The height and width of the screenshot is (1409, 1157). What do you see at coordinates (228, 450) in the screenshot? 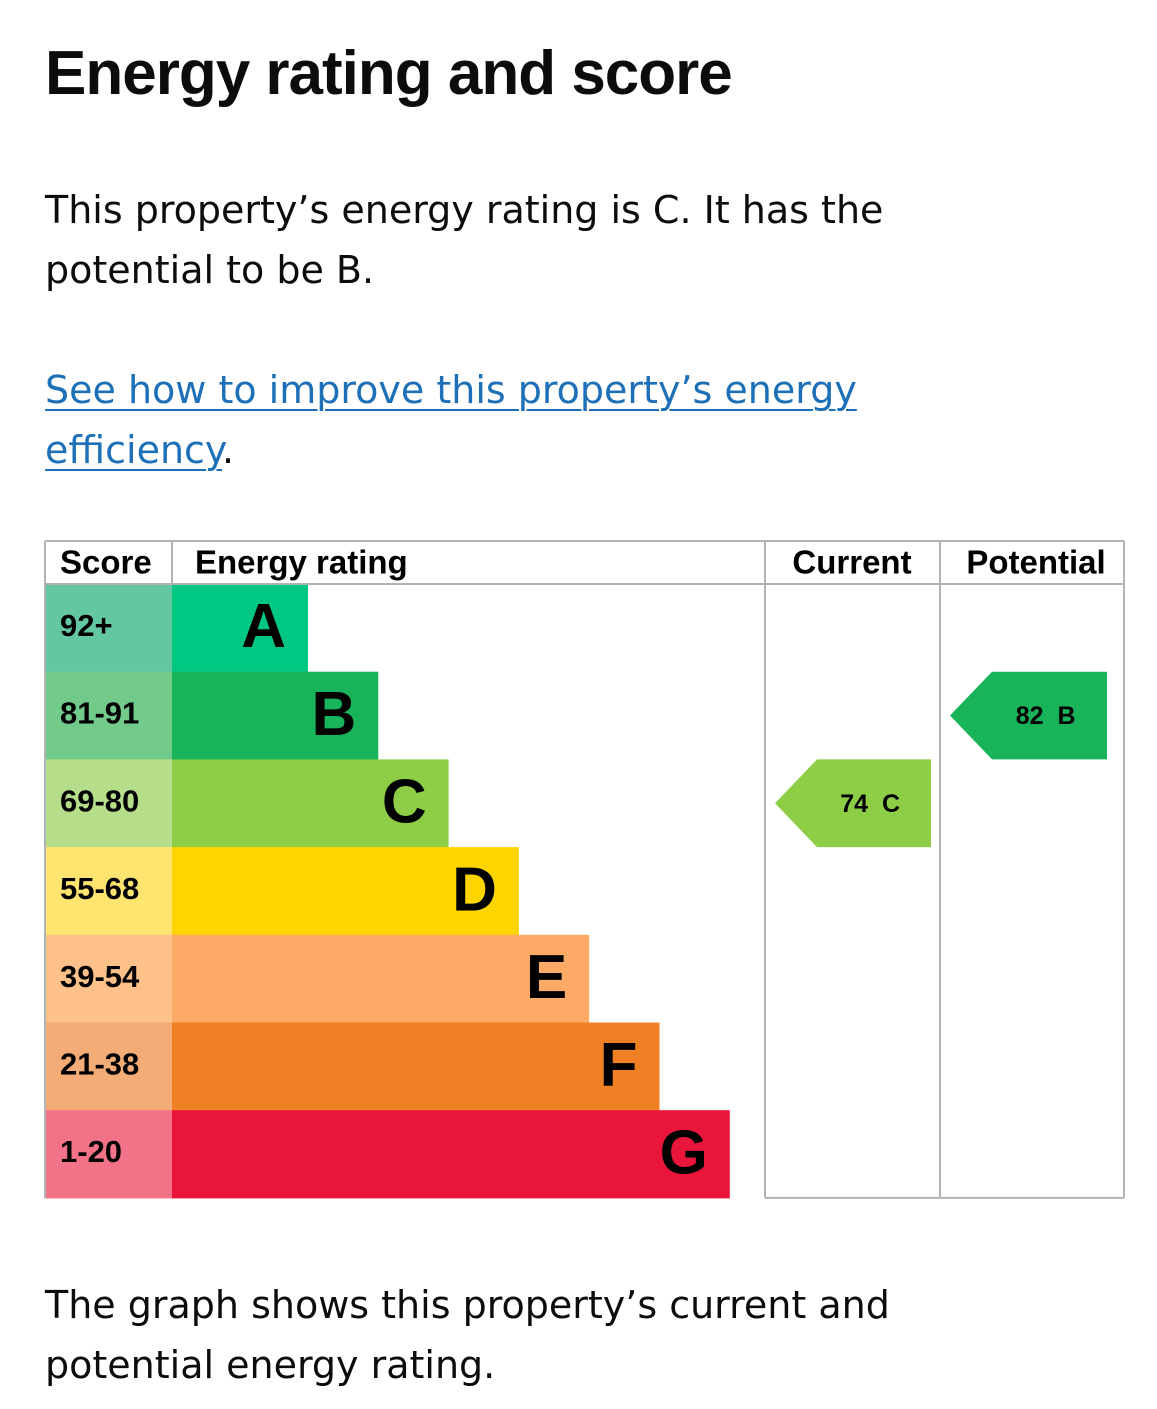
I see `link-suffix: .` at bounding box center [228, 450].